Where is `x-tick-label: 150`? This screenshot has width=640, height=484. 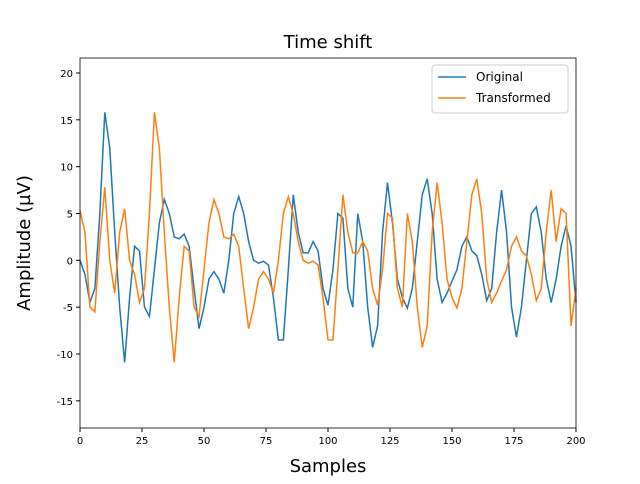 x-tick-label: 150 is located at coordinates (451, 441).